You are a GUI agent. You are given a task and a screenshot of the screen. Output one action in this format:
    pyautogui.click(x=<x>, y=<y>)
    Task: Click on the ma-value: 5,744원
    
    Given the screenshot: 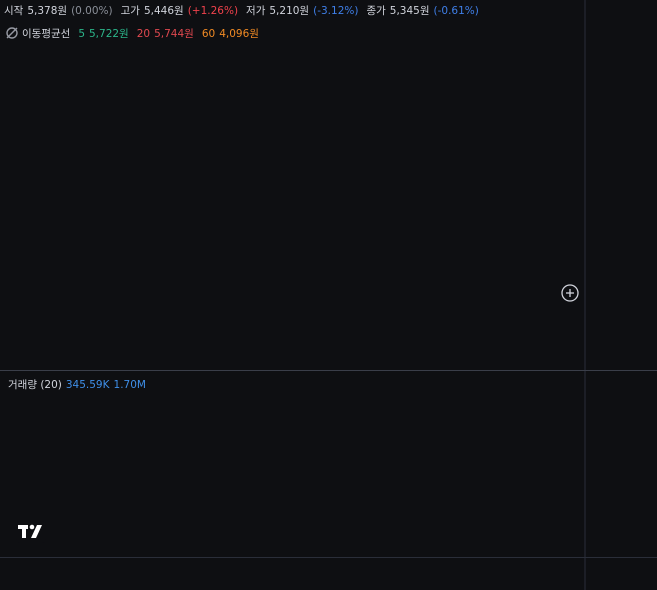 What is the action you would take?
    pyautogui.click(x=174, y=34)
    